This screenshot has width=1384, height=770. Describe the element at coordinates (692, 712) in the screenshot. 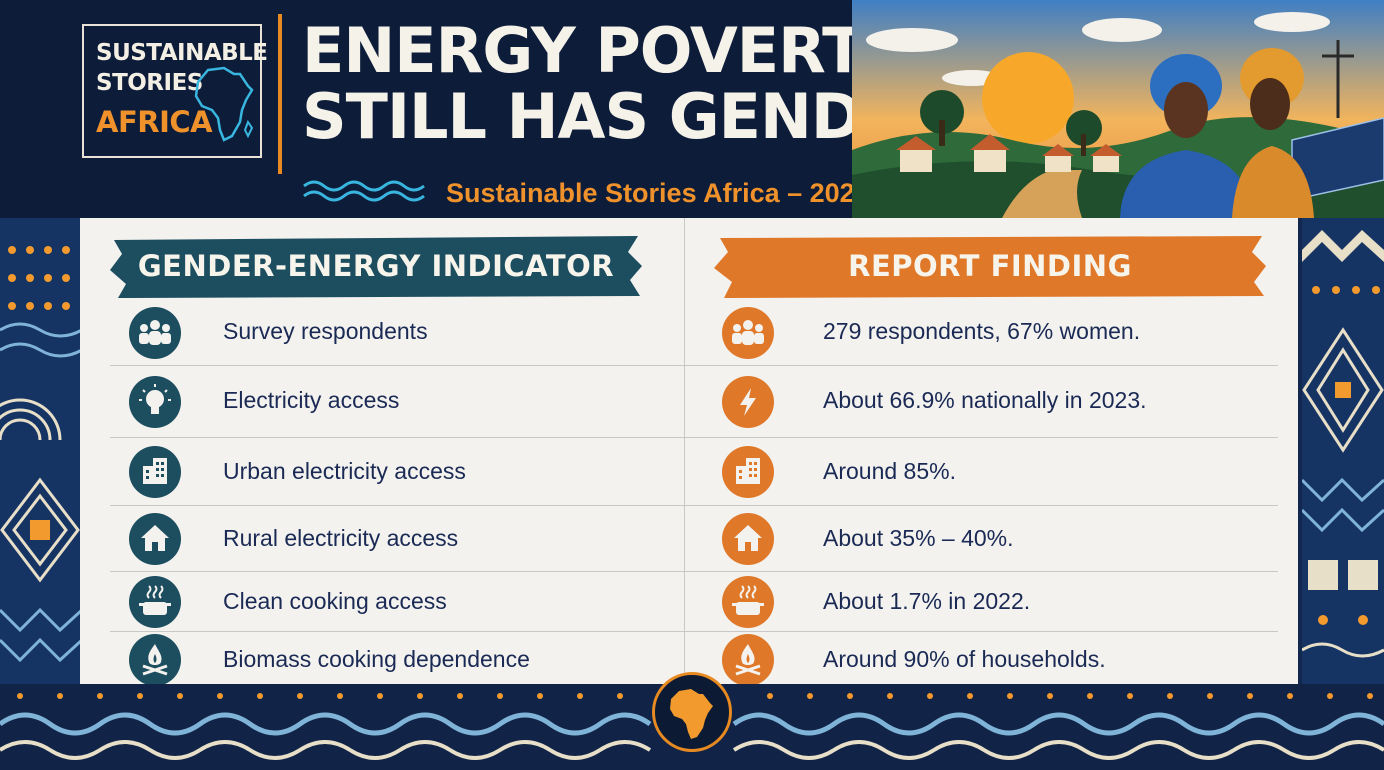

I see `africa-medallion` at that location.